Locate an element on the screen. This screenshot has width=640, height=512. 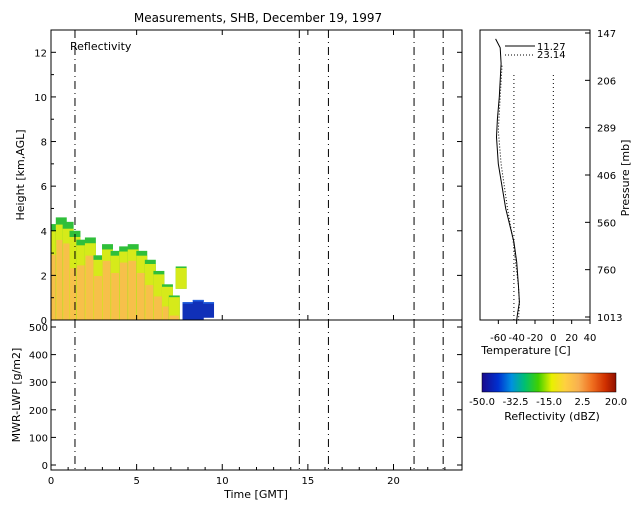
lwp-tick-label: 200 is located at coordinates (38, 411).